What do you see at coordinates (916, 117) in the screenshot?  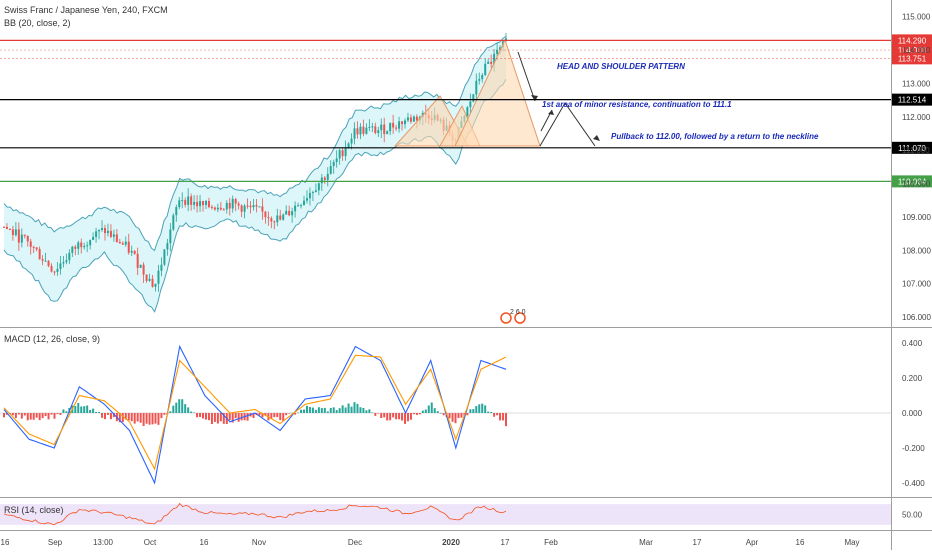 I see `price-tick-label: 112.000` at bounding box center [916, 117].